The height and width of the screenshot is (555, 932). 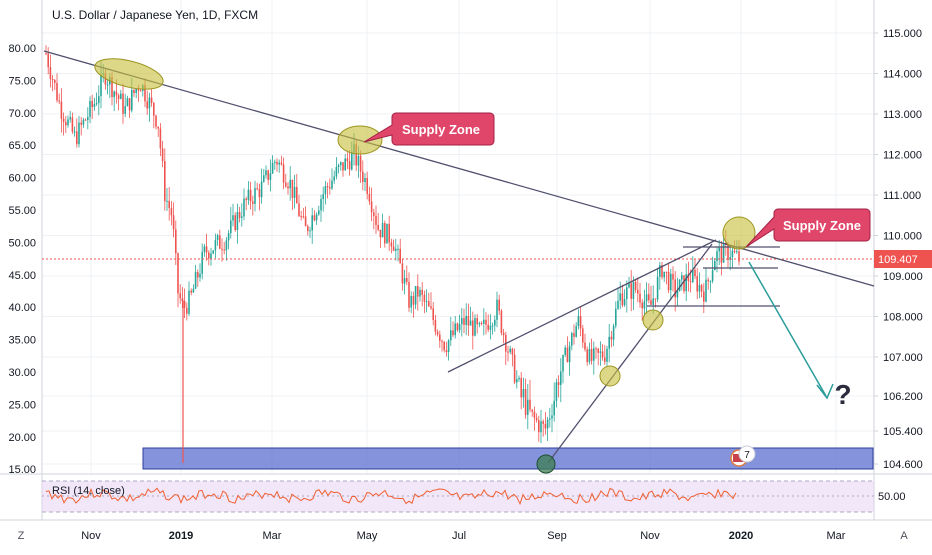 I want to click on right-tick-label: 109.000, so click(x=903, y=277).